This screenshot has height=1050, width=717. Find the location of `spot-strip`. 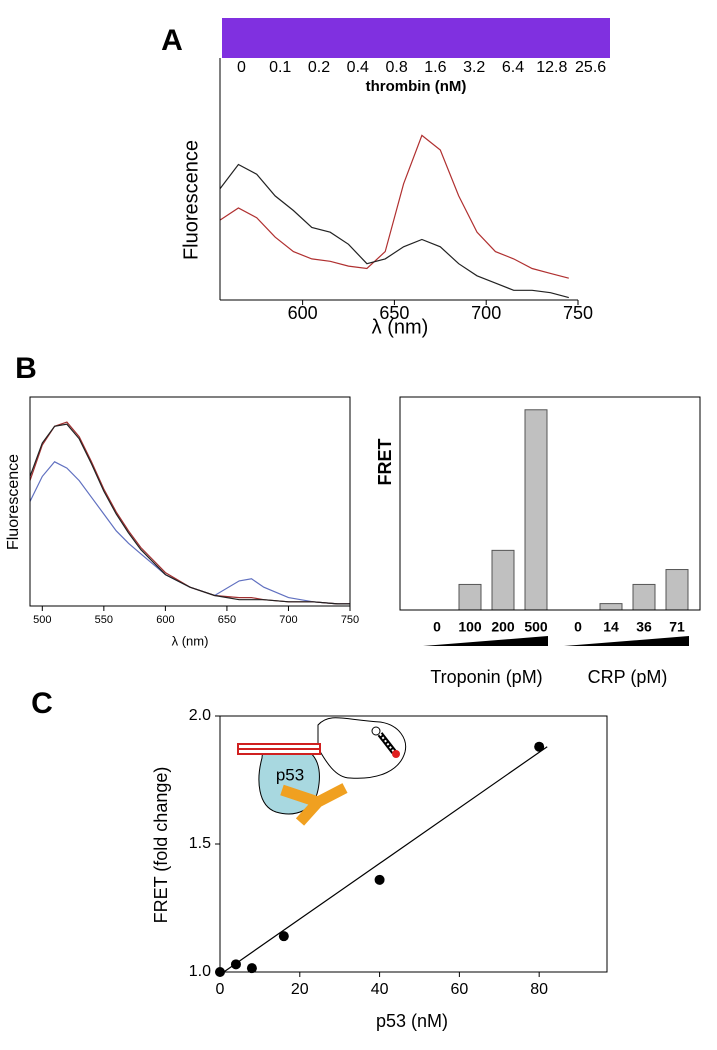

spot-strip is located at coordinates (416, 38).